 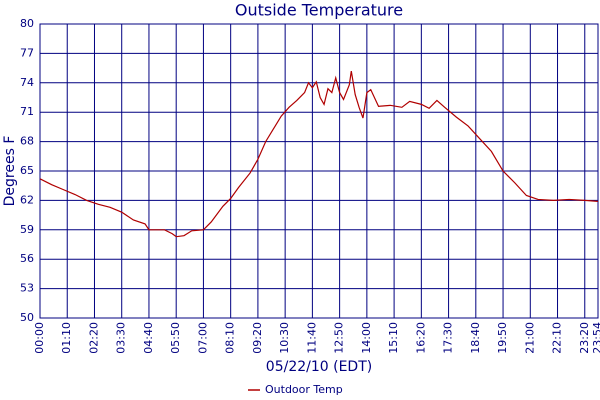 What do you see at coordinates (148, 338) in the screenshot?
I see `x-tick-label: 04:40` at bounding box center [148, 338].